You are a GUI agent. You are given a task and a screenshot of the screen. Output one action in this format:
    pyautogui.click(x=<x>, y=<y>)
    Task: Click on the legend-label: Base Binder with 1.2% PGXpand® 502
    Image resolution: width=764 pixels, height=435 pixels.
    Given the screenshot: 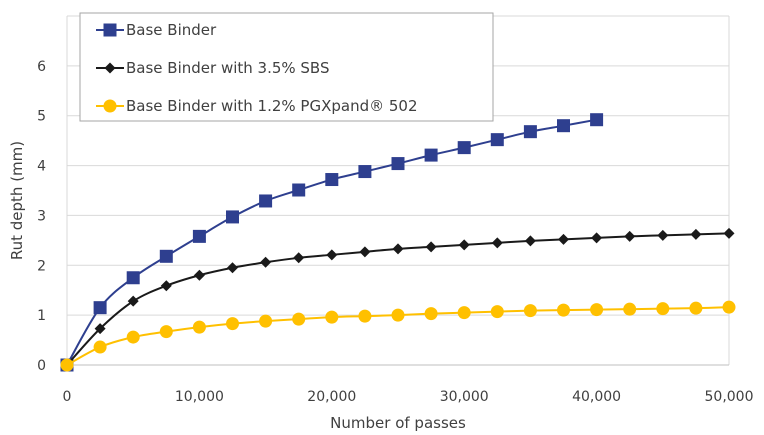 What is the action you would take?
    pyautogui.click(x=272, y=106)
    